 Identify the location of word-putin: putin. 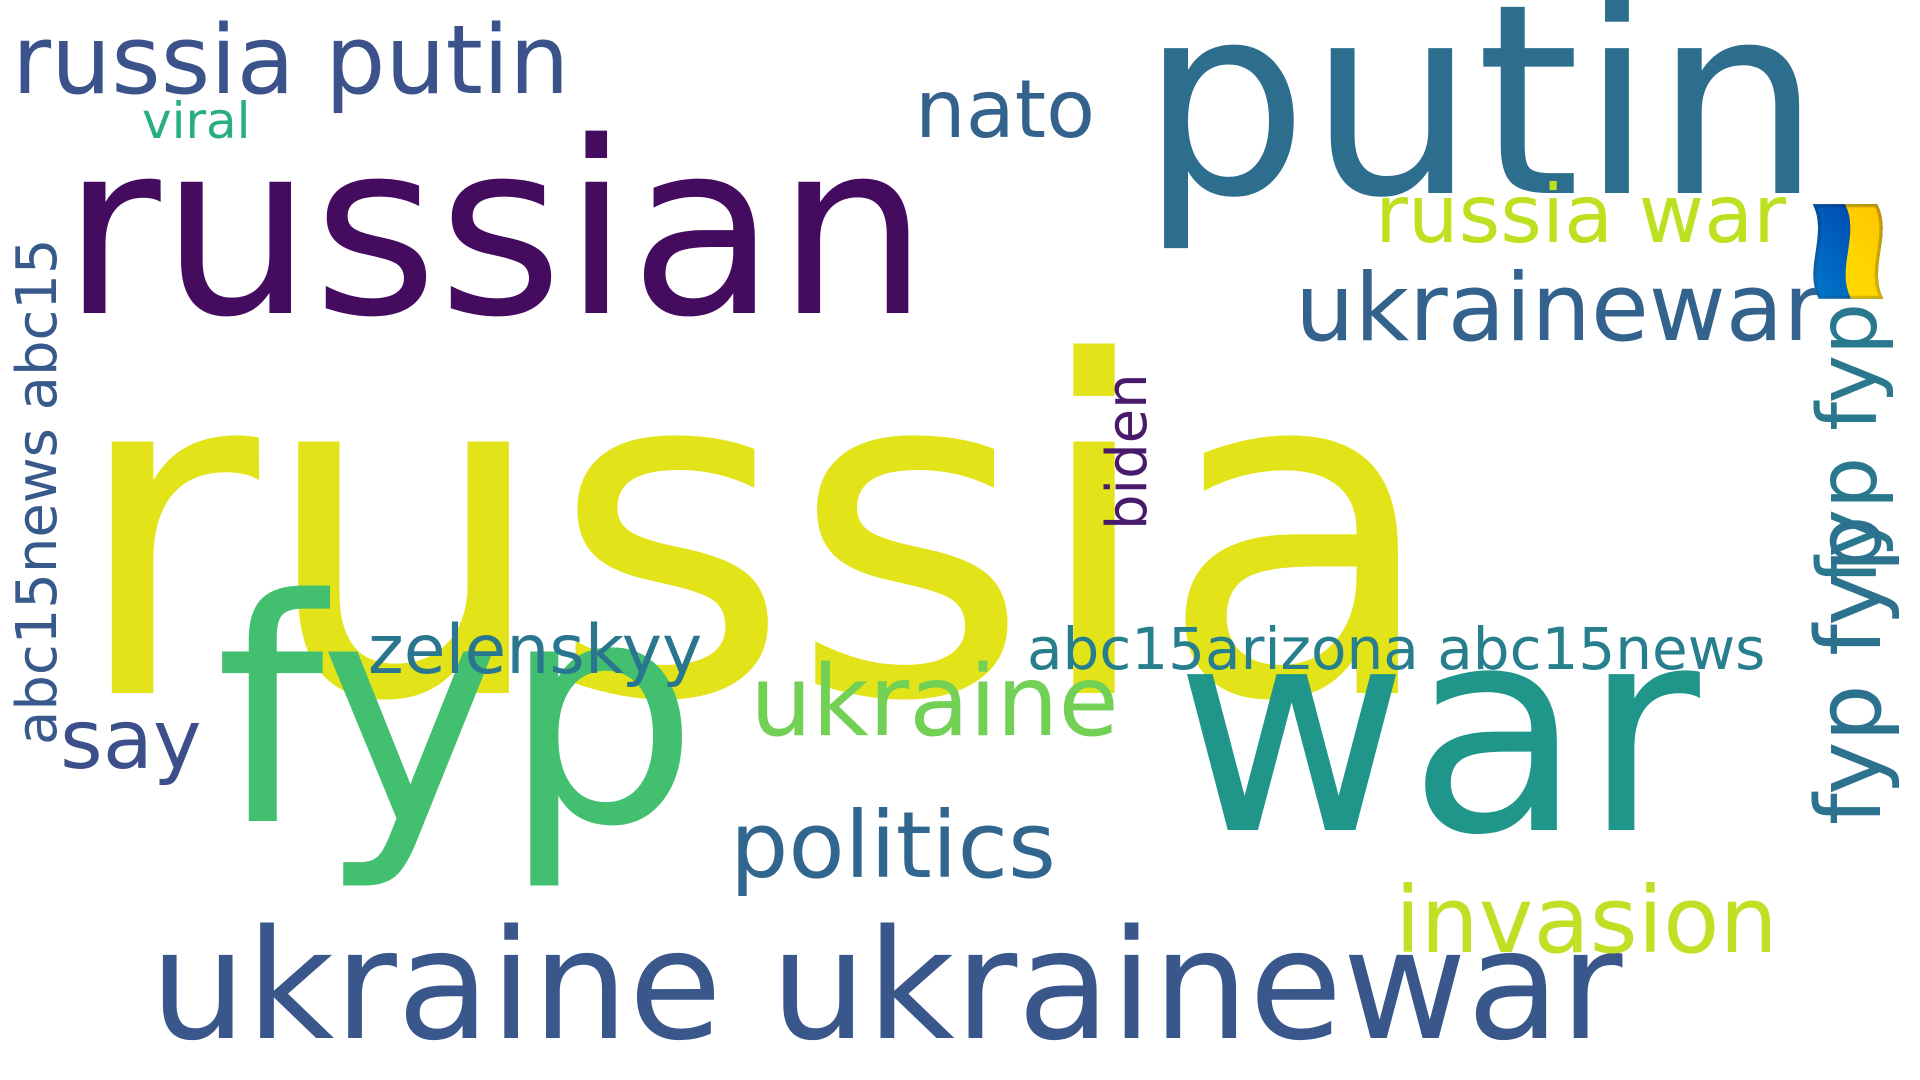
(1481, 128).